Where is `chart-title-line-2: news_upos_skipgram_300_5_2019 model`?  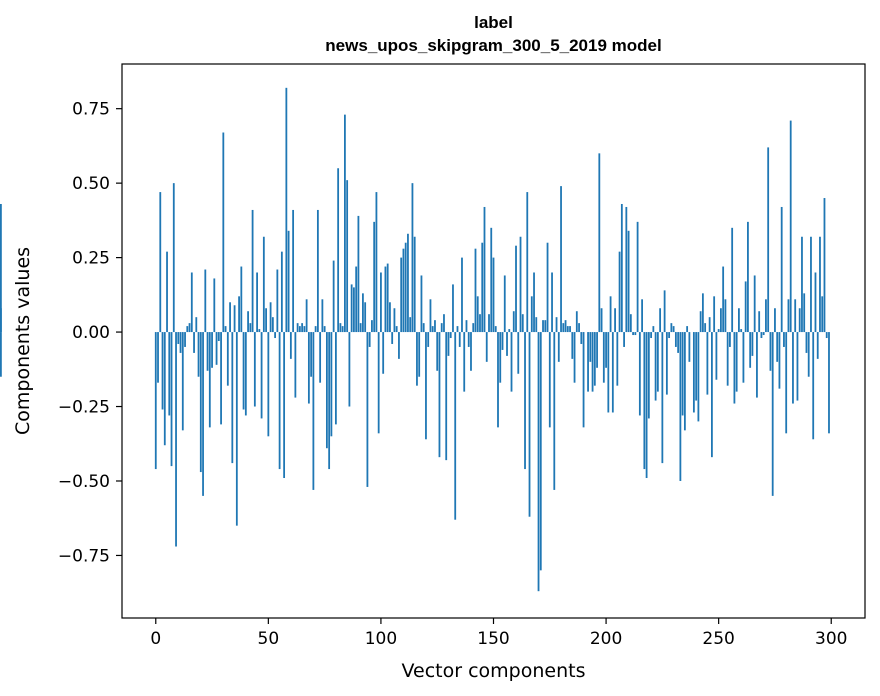 chart-title-line-2: news_upos_skipgram_300_5_2019 model is located at coordinates (493, 45).